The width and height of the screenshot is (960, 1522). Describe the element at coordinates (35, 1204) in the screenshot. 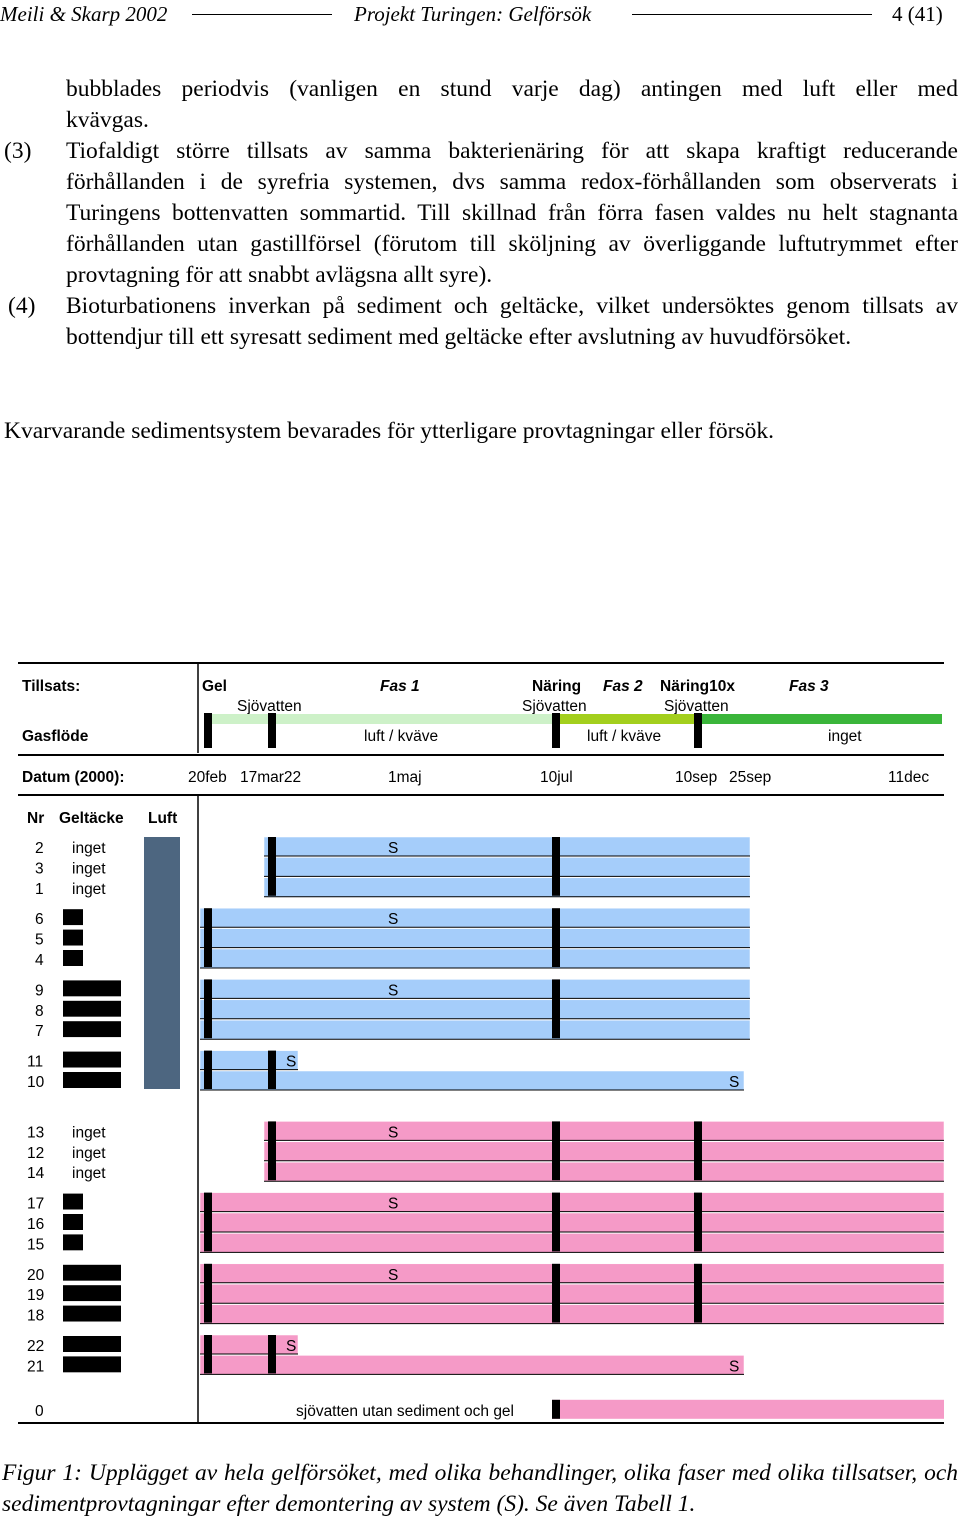

I see `row-number: 17` at that location.